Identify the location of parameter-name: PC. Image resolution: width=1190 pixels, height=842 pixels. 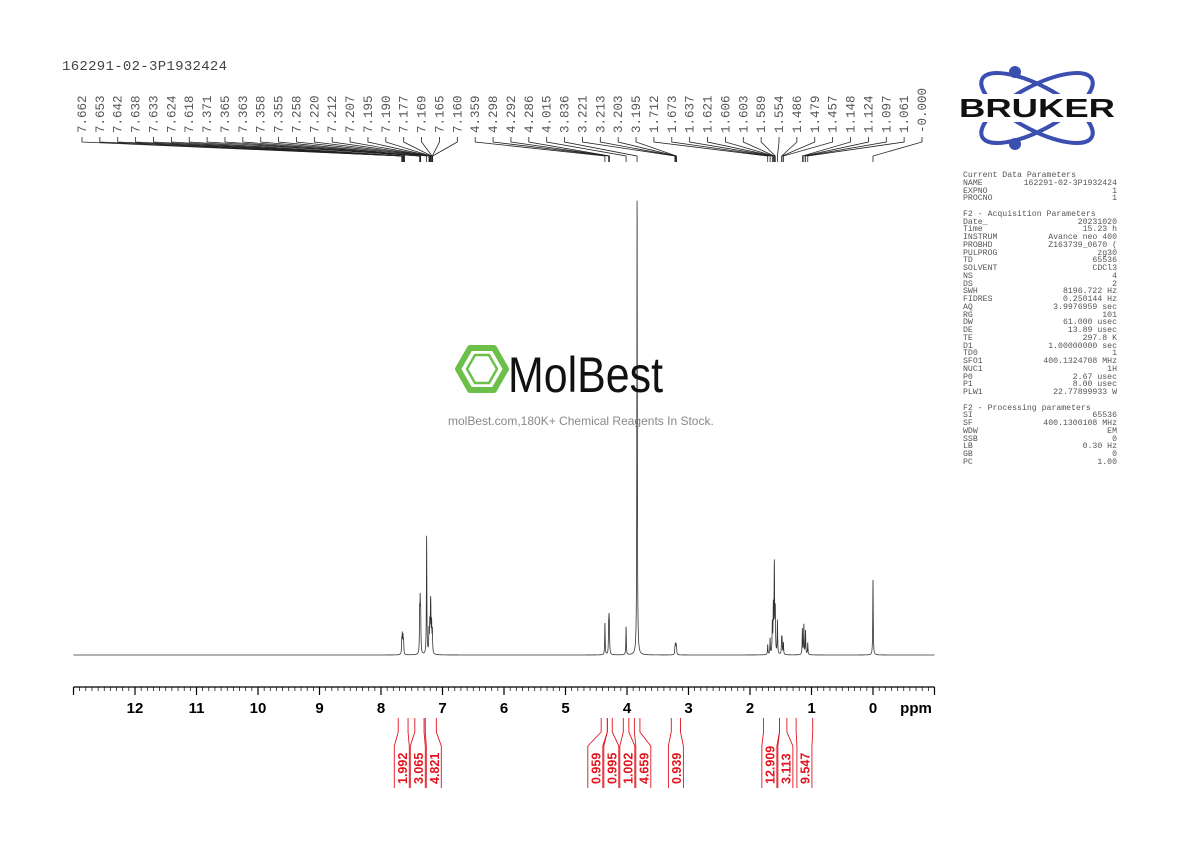
(968, 462).